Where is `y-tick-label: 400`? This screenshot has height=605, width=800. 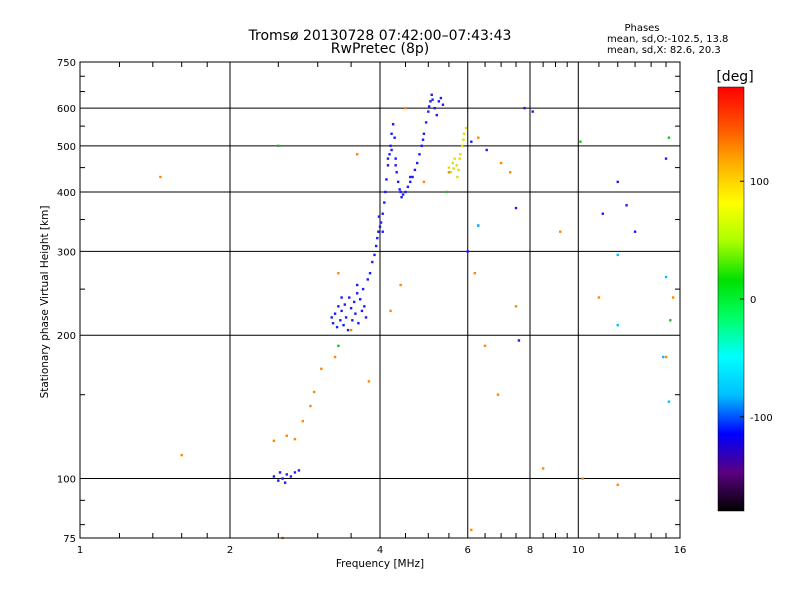 y-tick-label: 400 is located at coordinates (66, 193).